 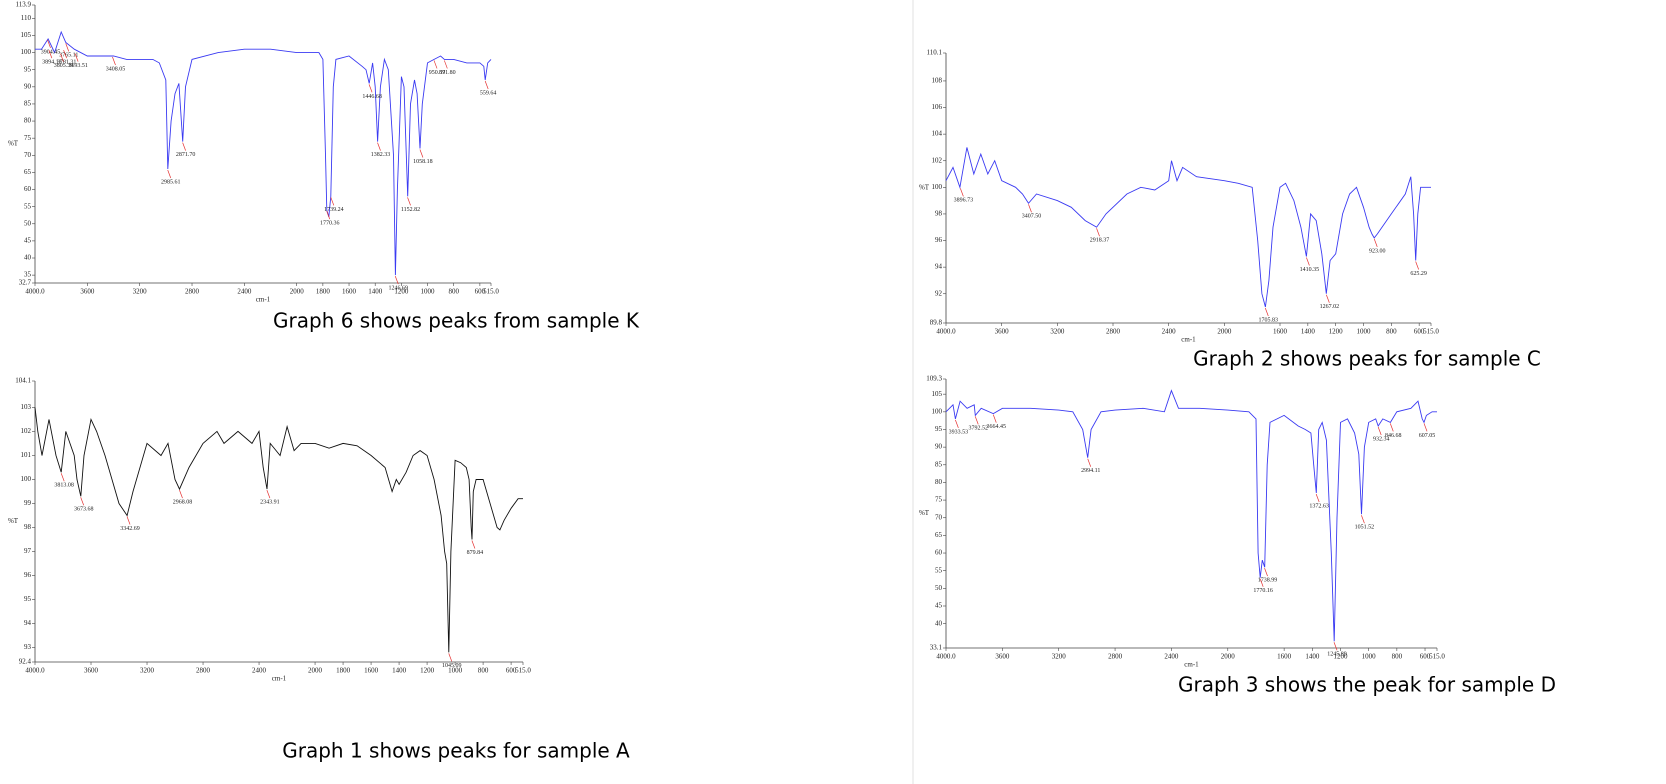 What do you see at coordinates (171, 182) in the screenshot?
I see `peak-label: 2985.61` at bounding box center [171, 182].